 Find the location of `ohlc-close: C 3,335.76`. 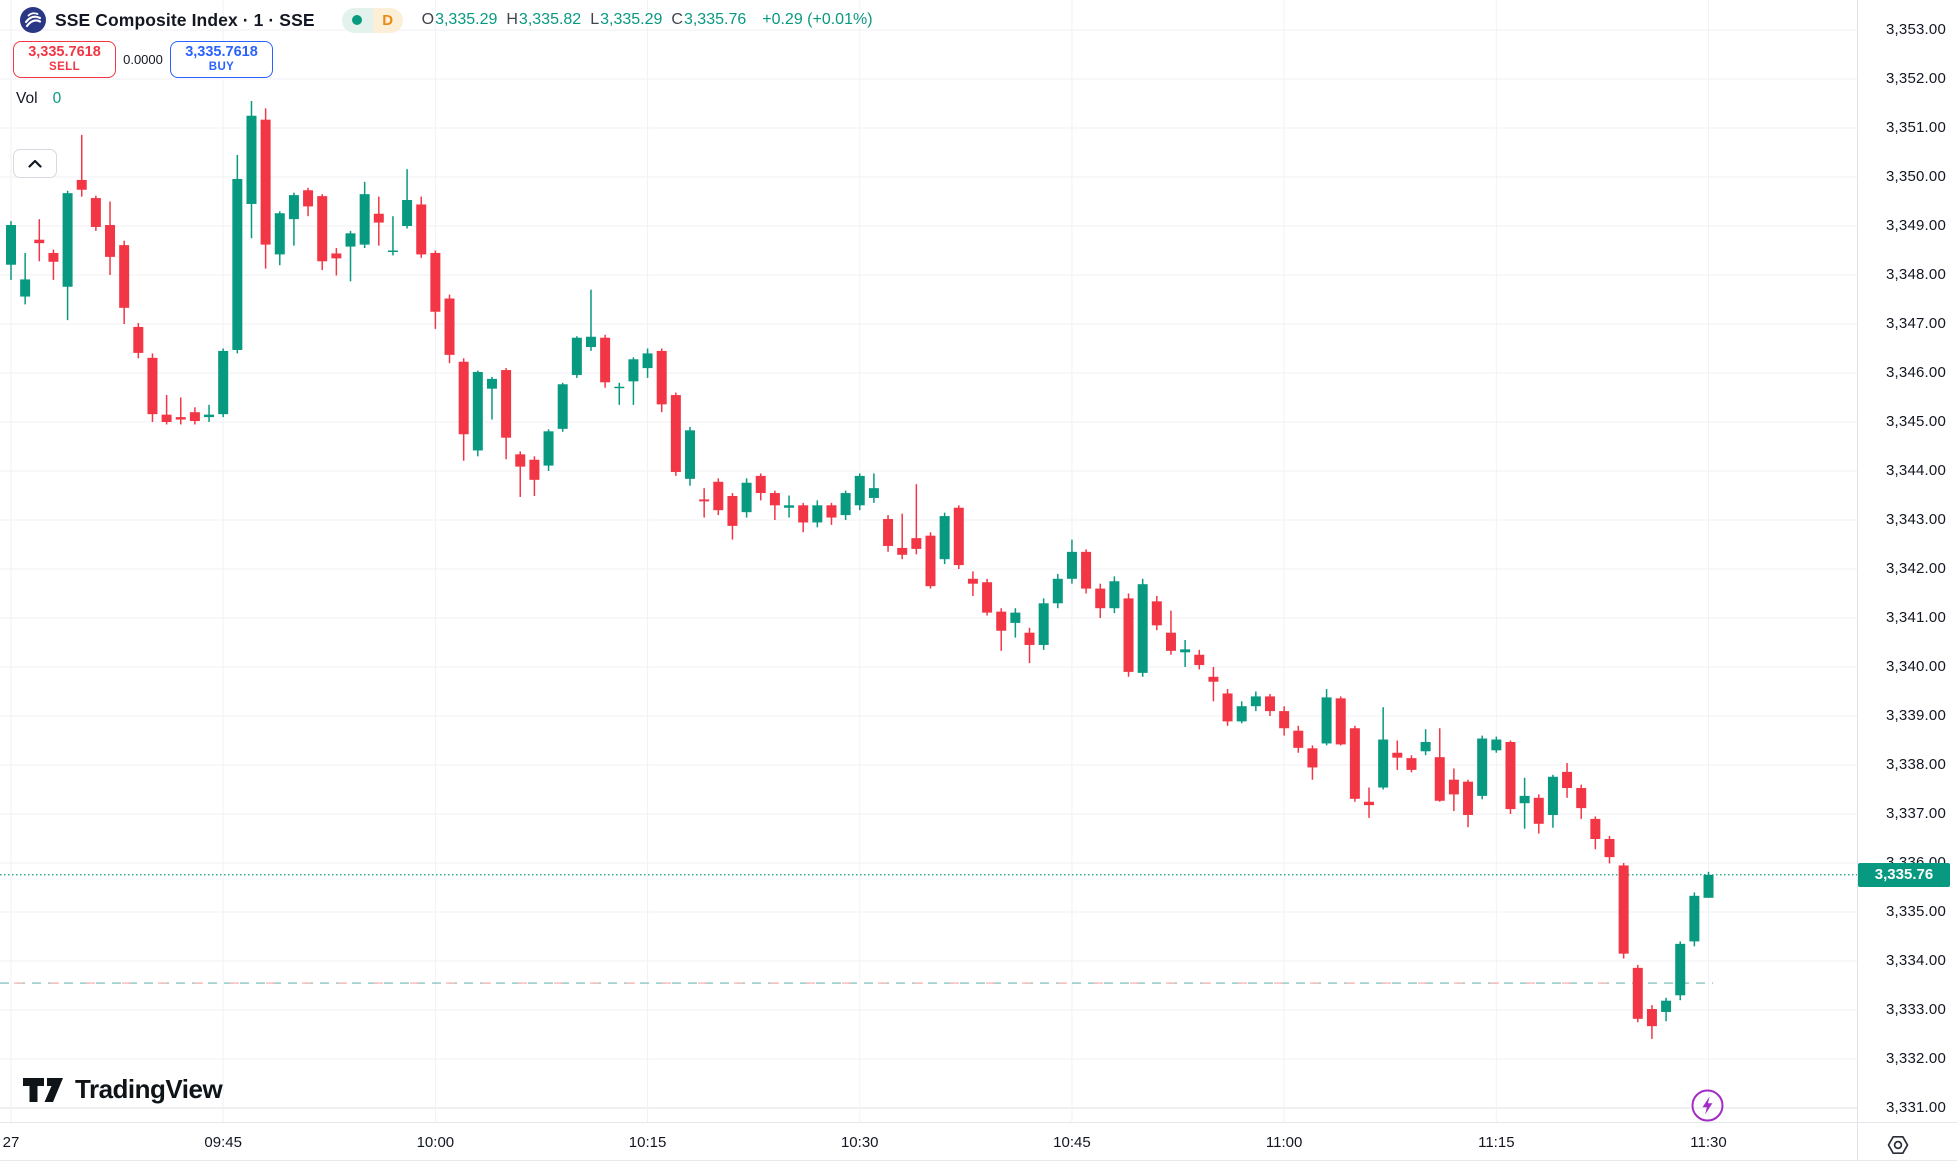

ohlc-close: C 3,335.76 is located at coordinates (708, 20).